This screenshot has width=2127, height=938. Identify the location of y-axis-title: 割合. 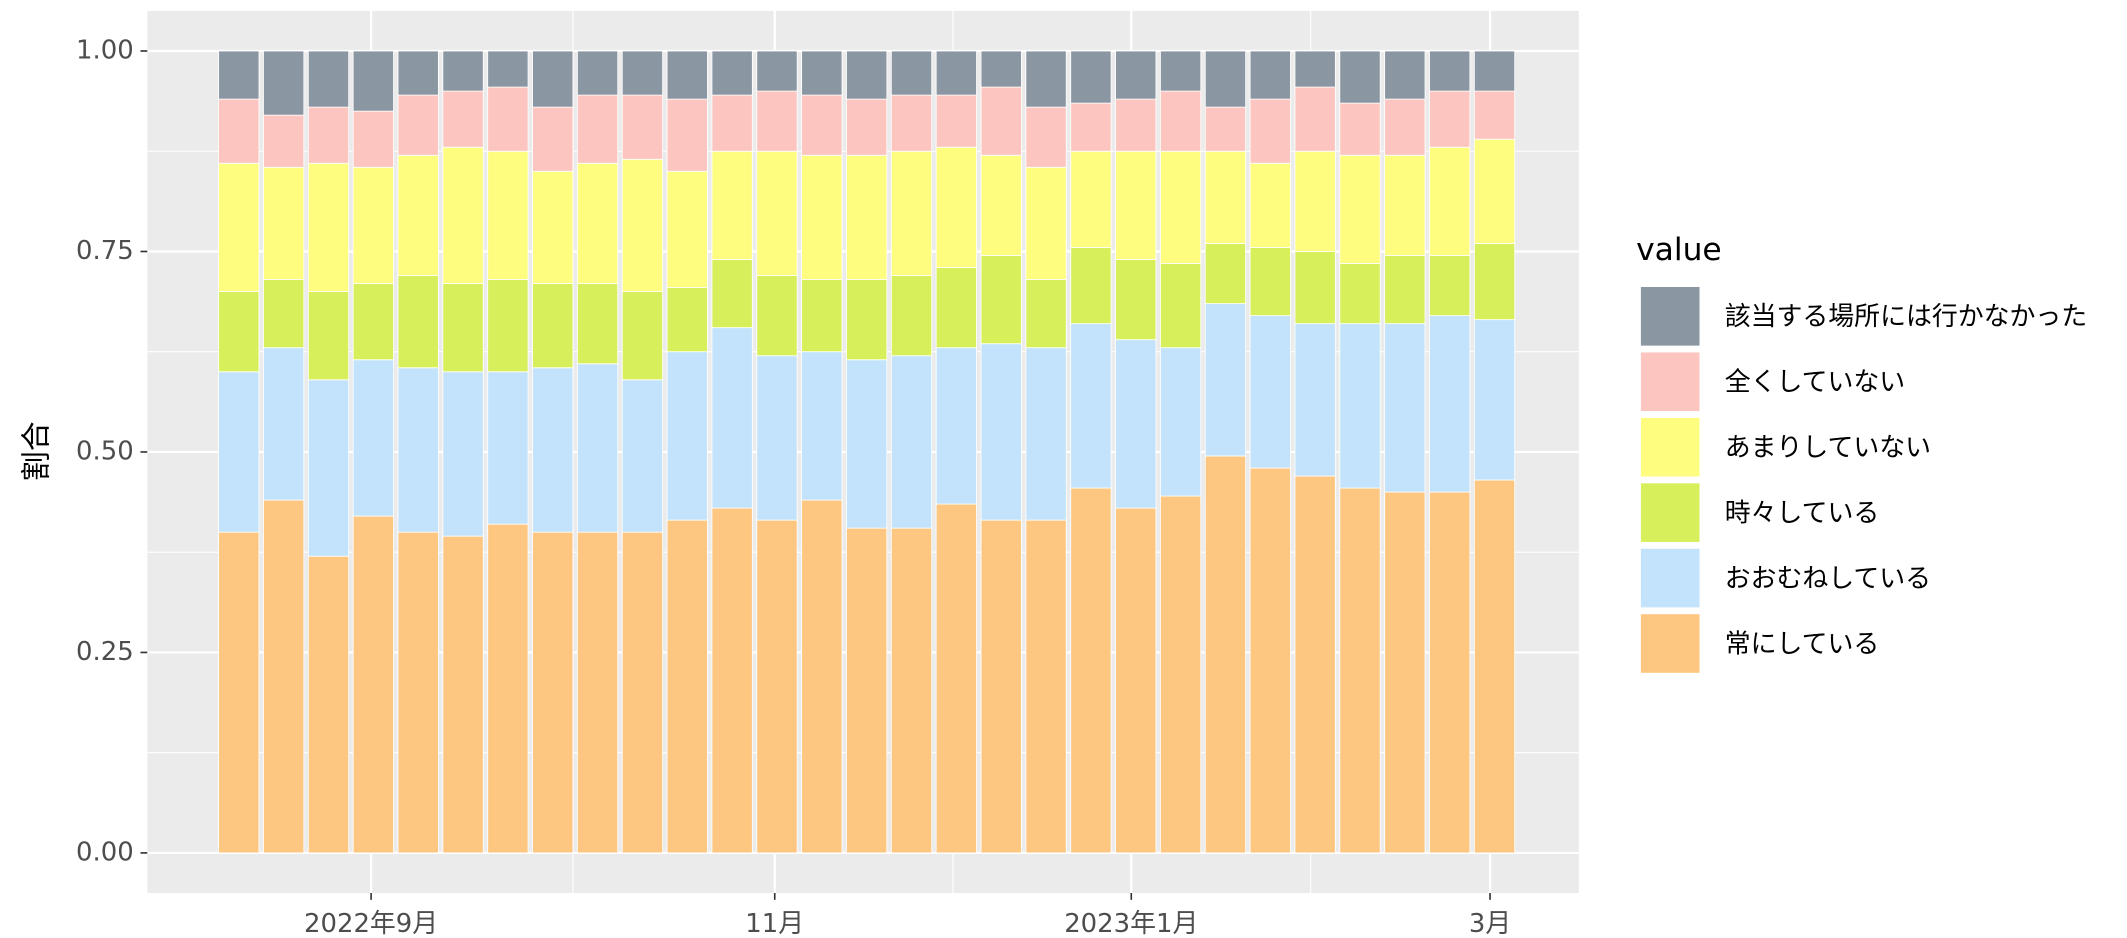
(37, 451).